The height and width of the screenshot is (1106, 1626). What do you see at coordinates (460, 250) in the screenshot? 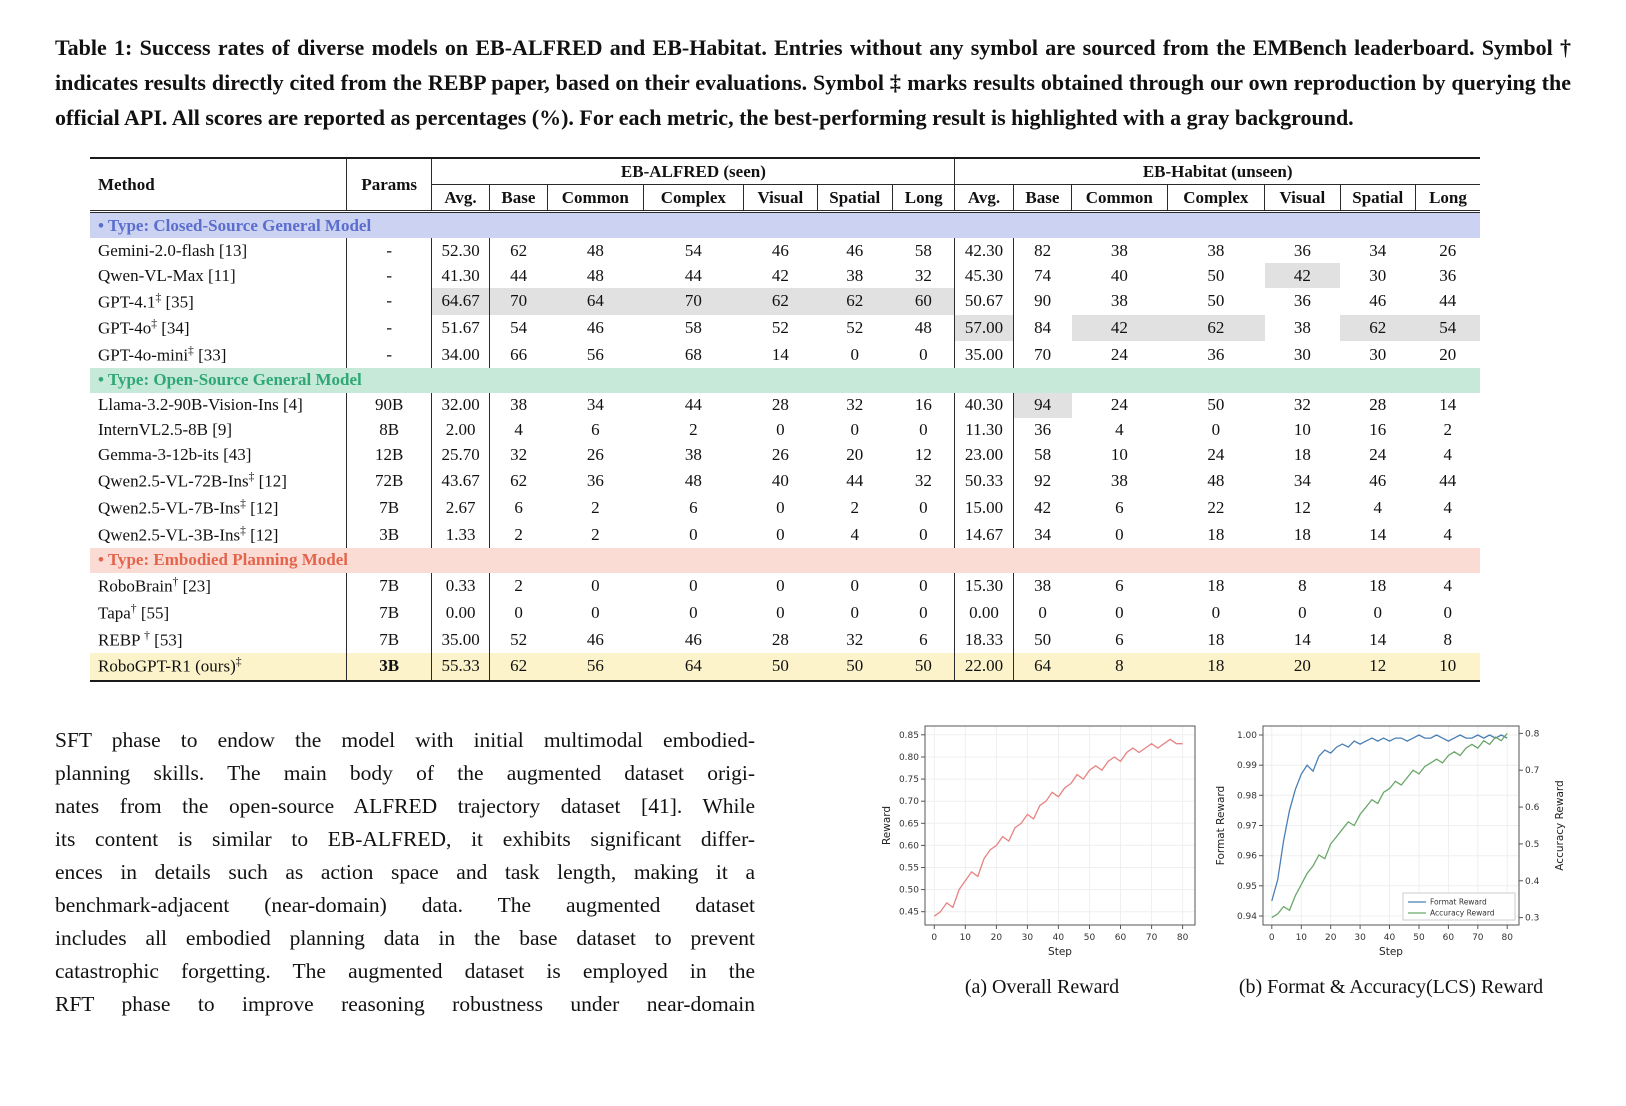
I see `value-cell: 52.30` at bounding box center [460, 250].